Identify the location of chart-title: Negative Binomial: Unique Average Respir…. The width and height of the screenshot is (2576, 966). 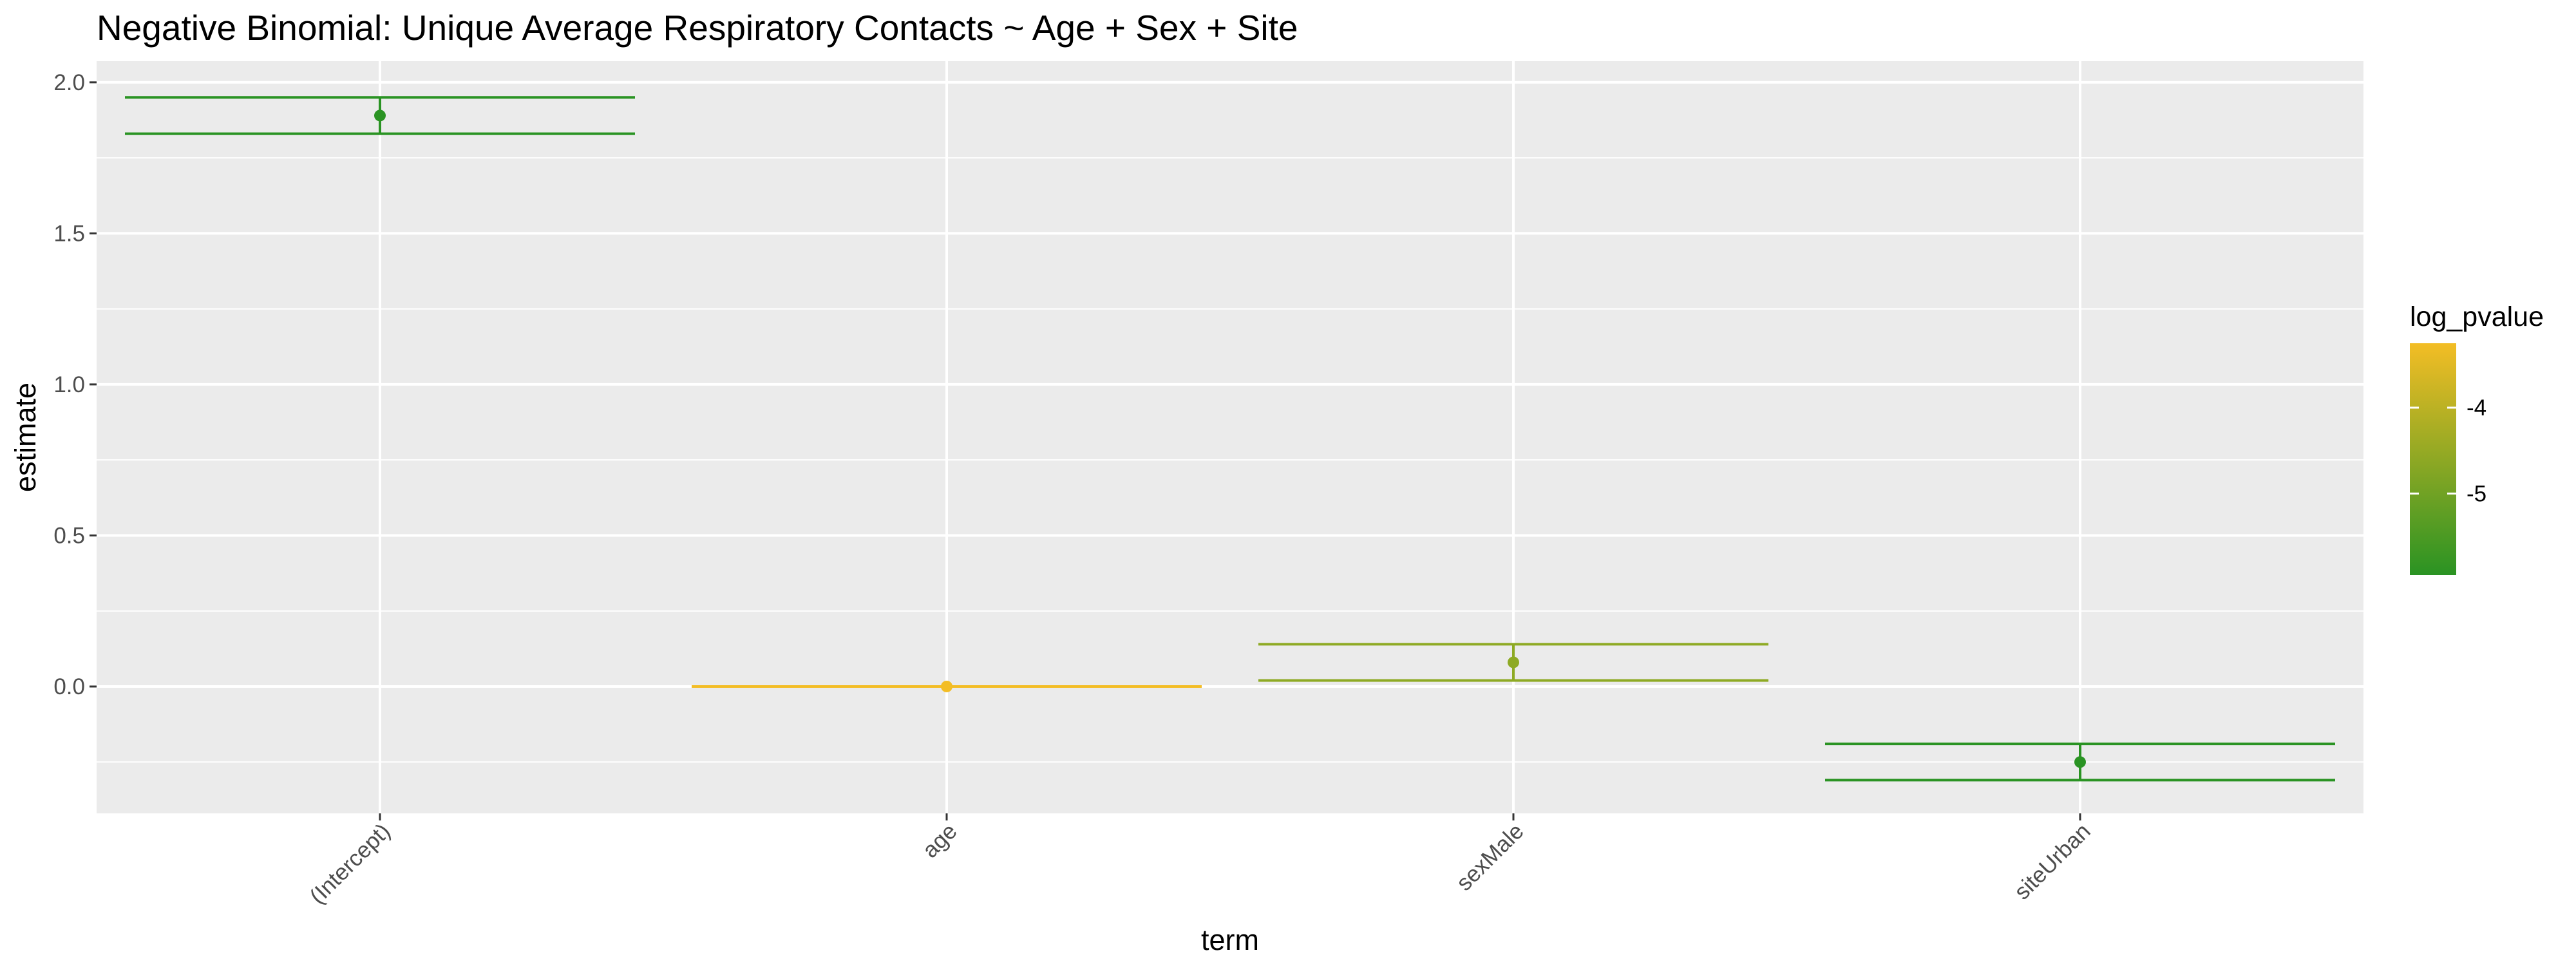
(697, 28).